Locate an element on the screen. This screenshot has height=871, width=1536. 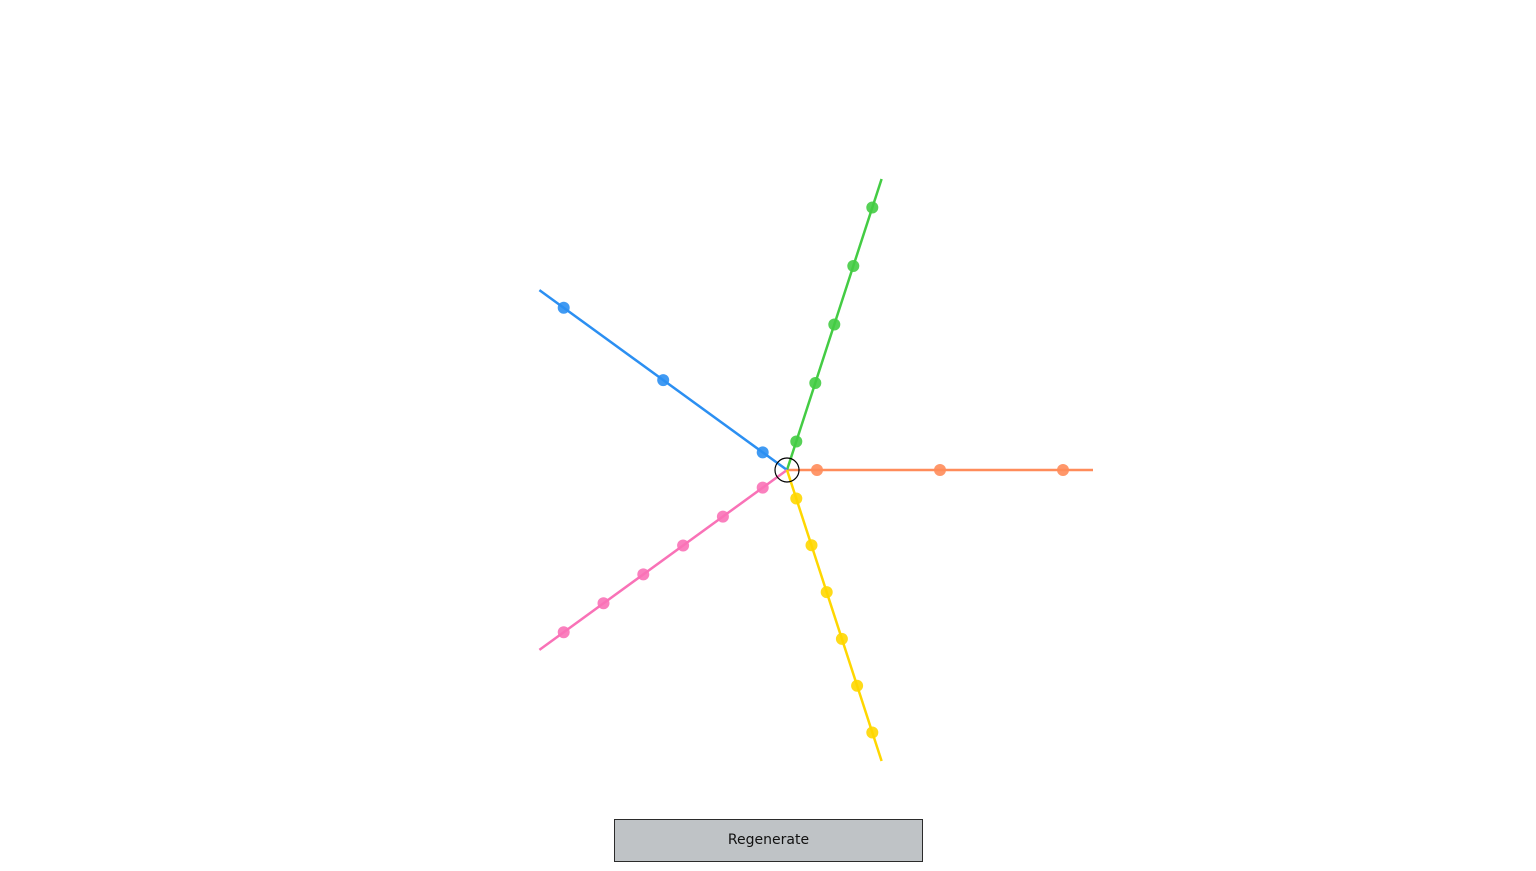
yellow-spoke is located at coordinates (834, 615).